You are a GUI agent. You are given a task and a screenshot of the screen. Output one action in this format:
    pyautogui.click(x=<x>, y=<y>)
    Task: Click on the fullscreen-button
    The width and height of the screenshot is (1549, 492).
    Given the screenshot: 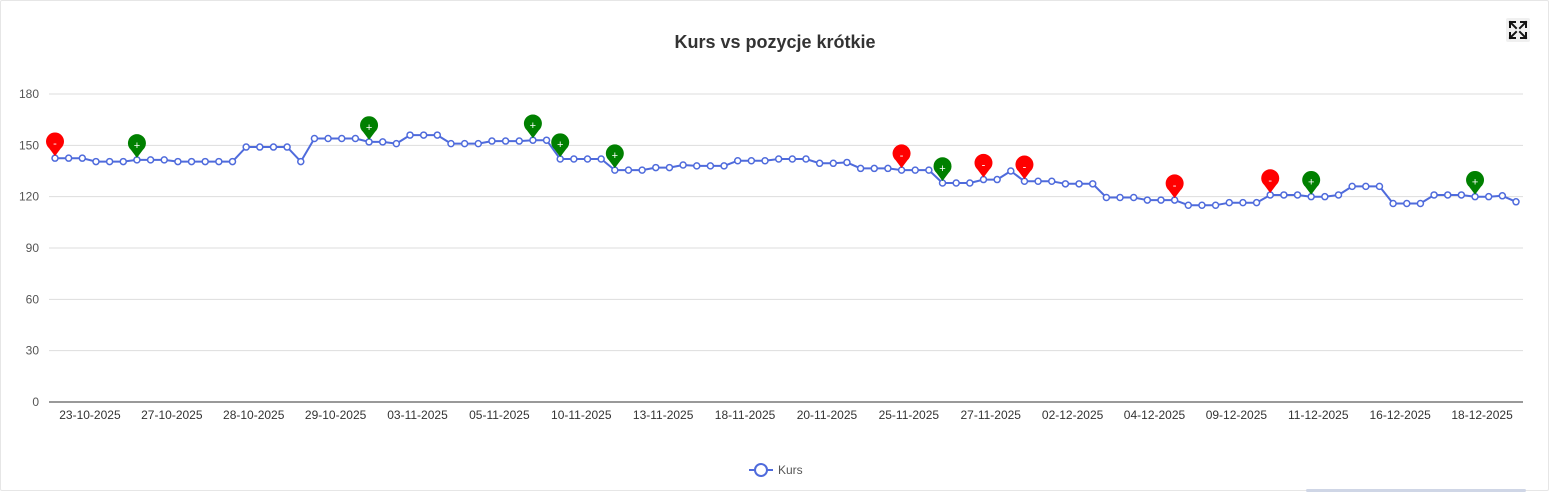 What is the action you would take?
    pyautogui.click(x=1518, y=30)
    